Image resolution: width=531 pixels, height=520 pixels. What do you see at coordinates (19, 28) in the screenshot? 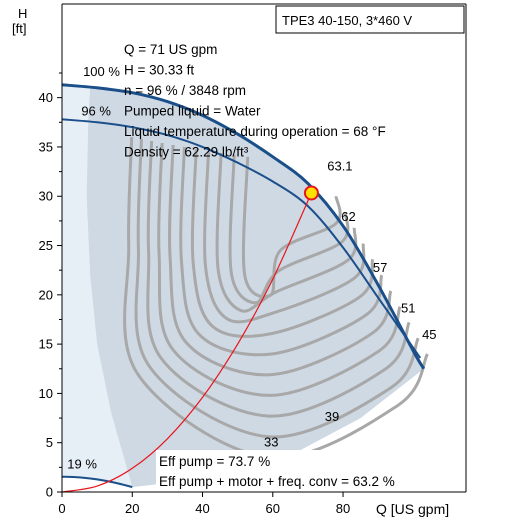
I see `y-axis-label-bottom: [ft]` at bounding box center [19, 28].